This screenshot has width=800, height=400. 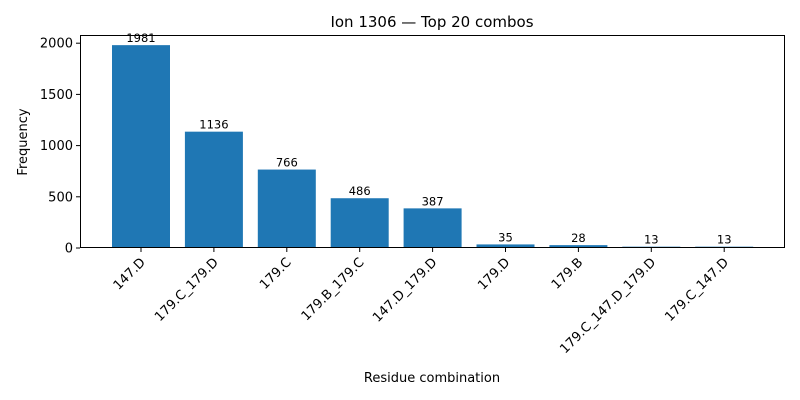 I want to click on data-label: 1136, so click(x=213, y=125).